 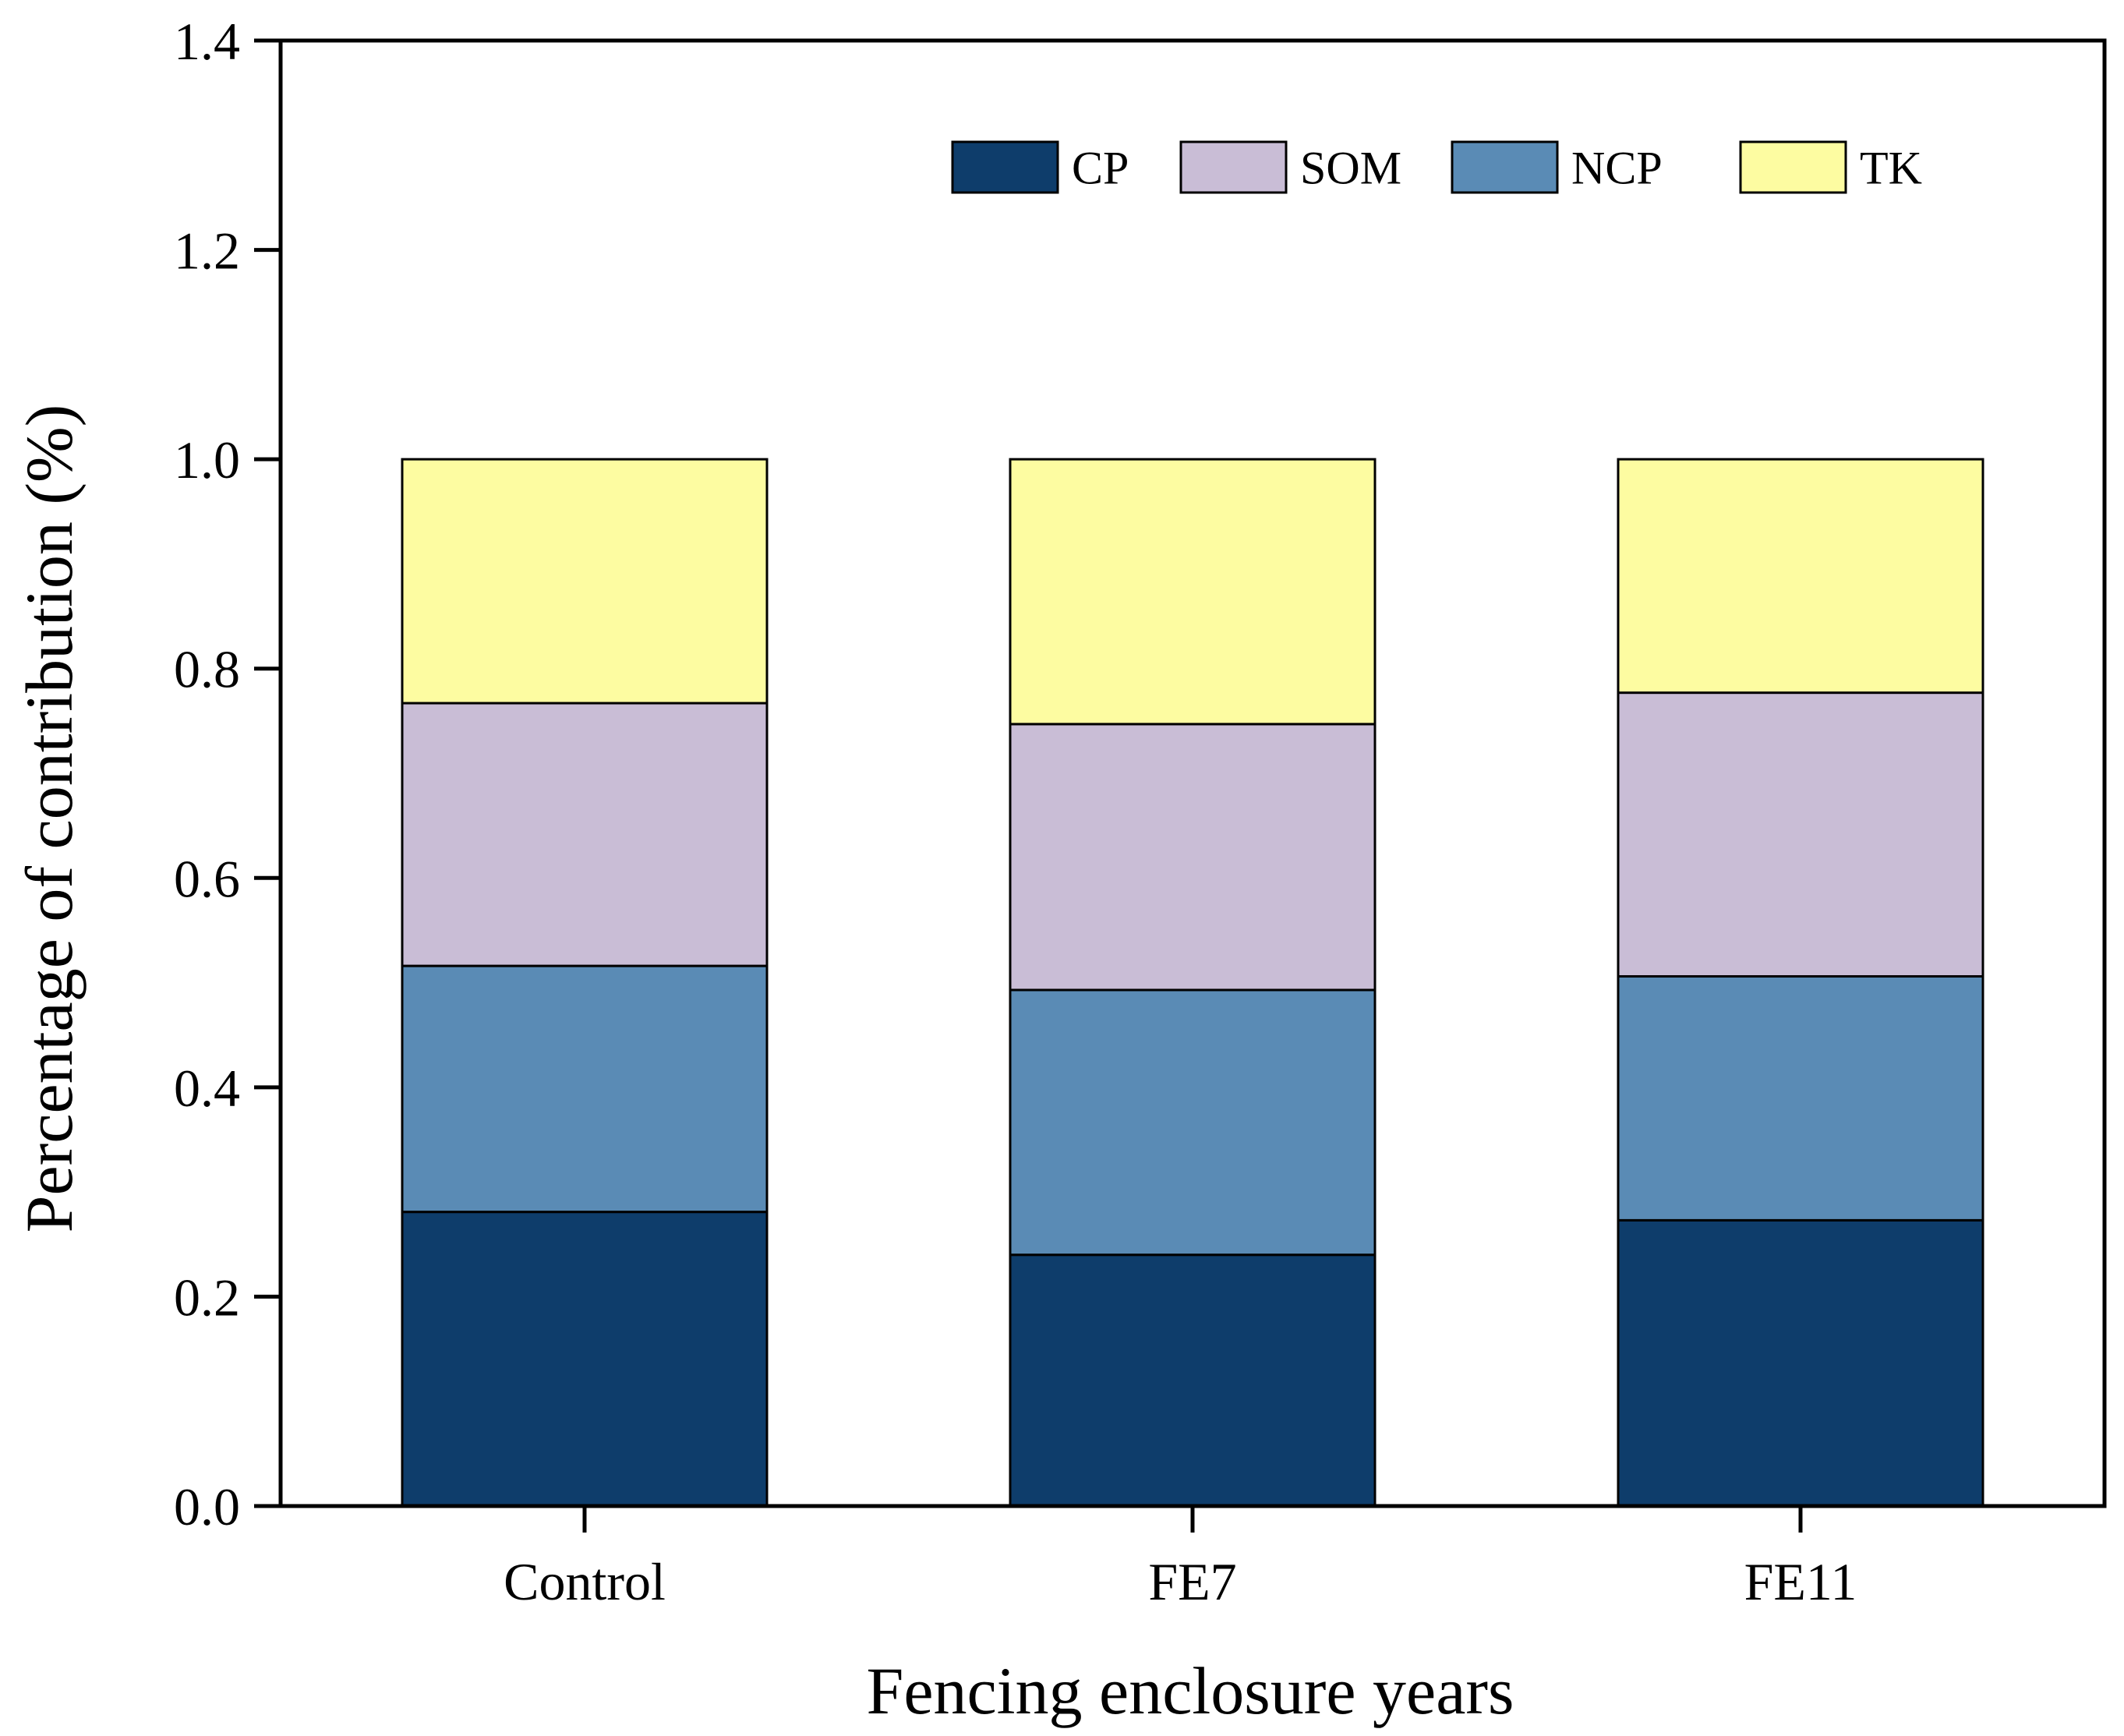 I want to click on bar-fe11-ncp, so click(x=1800, y=1098).